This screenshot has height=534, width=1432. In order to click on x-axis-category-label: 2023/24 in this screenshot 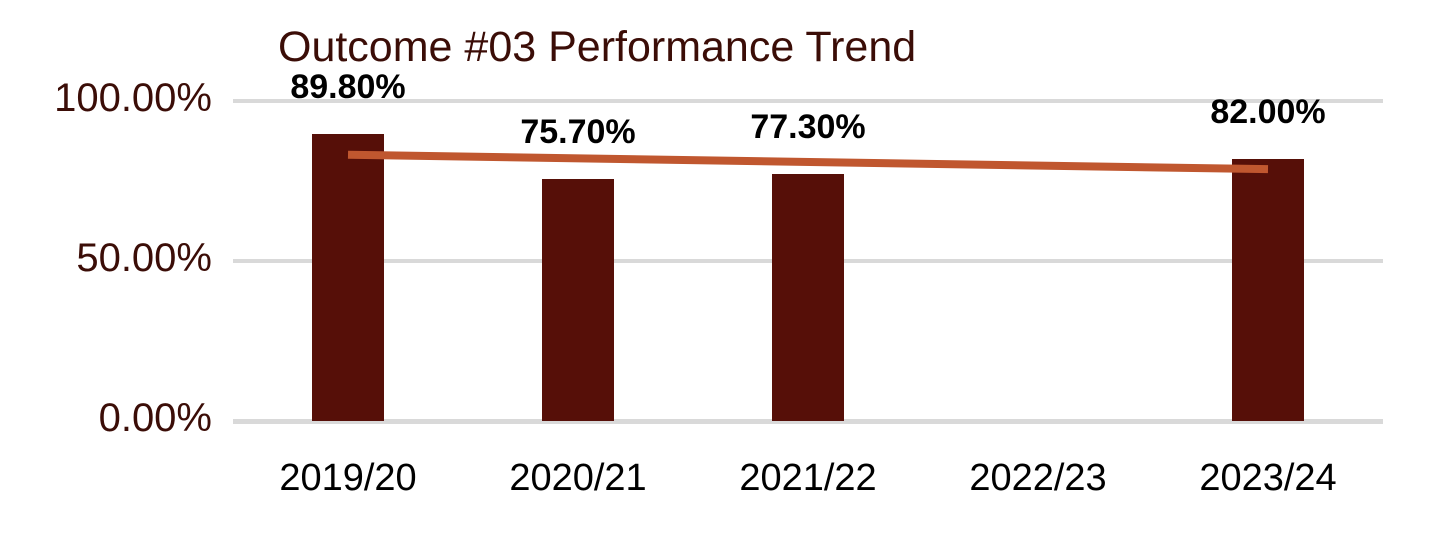, I will do `click(1268, 478)`.